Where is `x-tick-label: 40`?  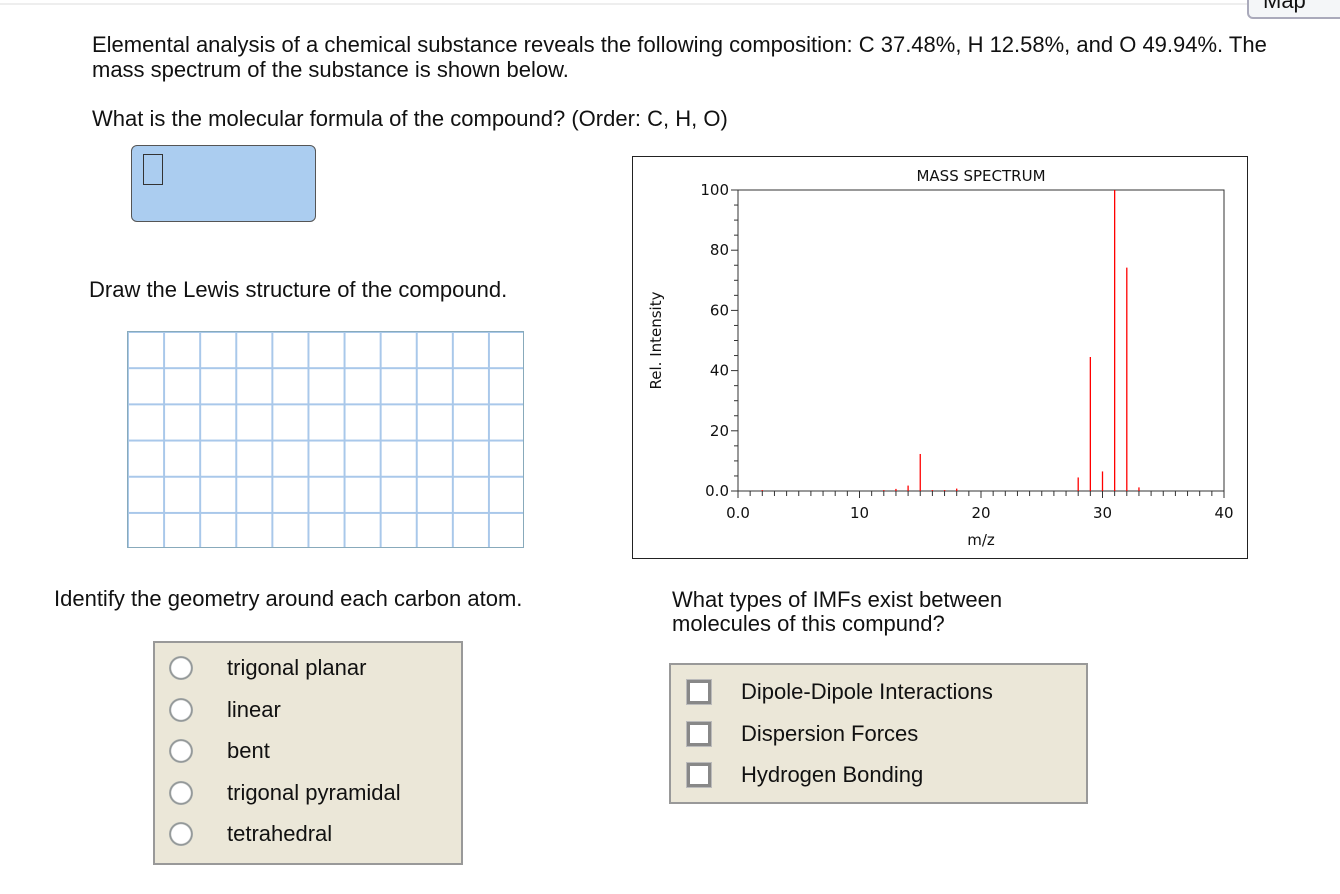 x-tick-label: 40 is located at coordinates (1223, 513).